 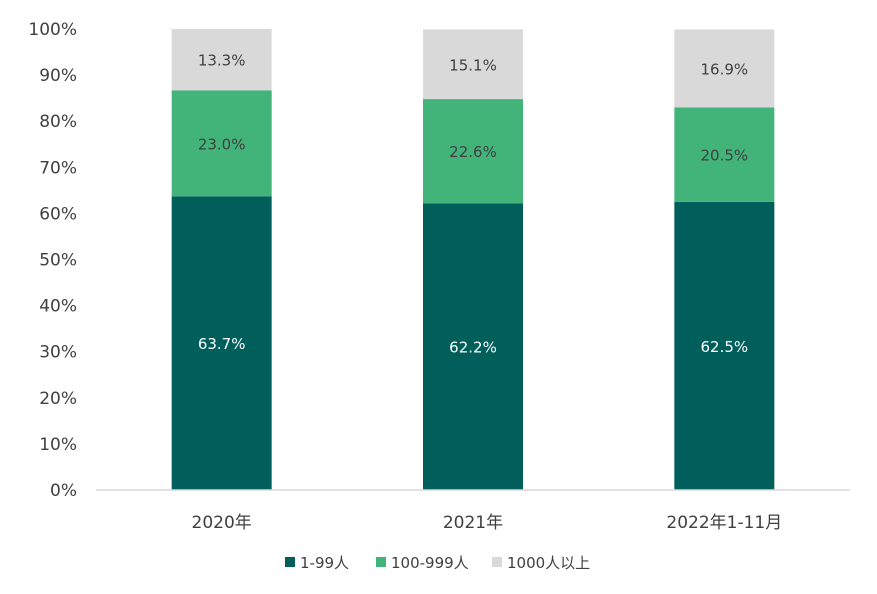 What do you see at coordinates (58, 307) in the screenshot?
I see `y-tick-label: 40%` at bounding box center [58, 307].